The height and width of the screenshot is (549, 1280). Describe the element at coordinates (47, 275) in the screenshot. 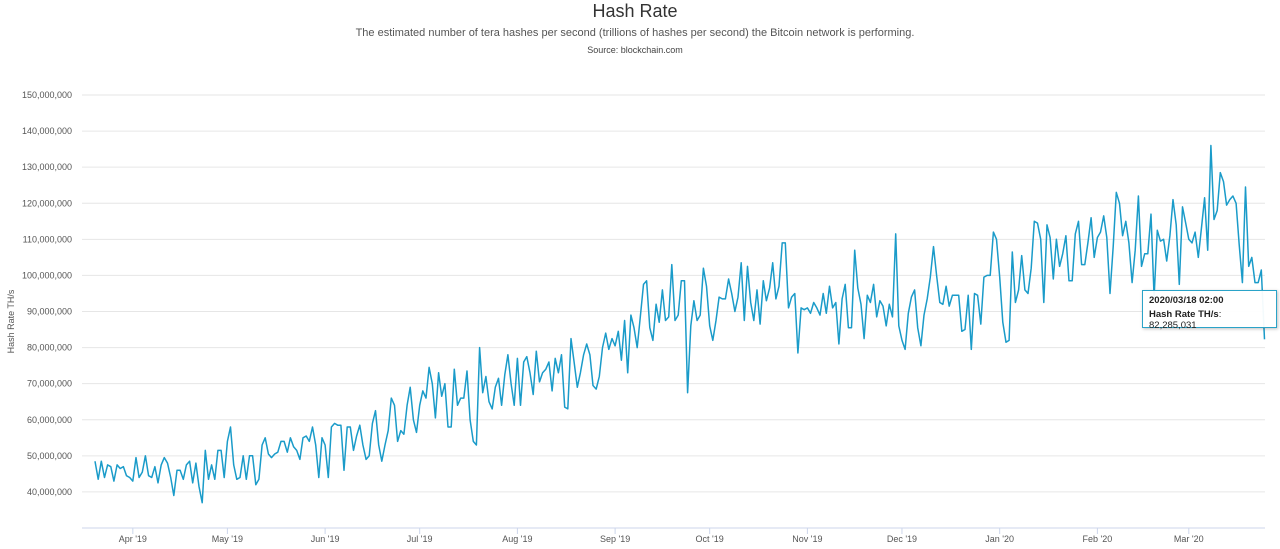

I see `y-tick-label: 100,000,000` at that location.